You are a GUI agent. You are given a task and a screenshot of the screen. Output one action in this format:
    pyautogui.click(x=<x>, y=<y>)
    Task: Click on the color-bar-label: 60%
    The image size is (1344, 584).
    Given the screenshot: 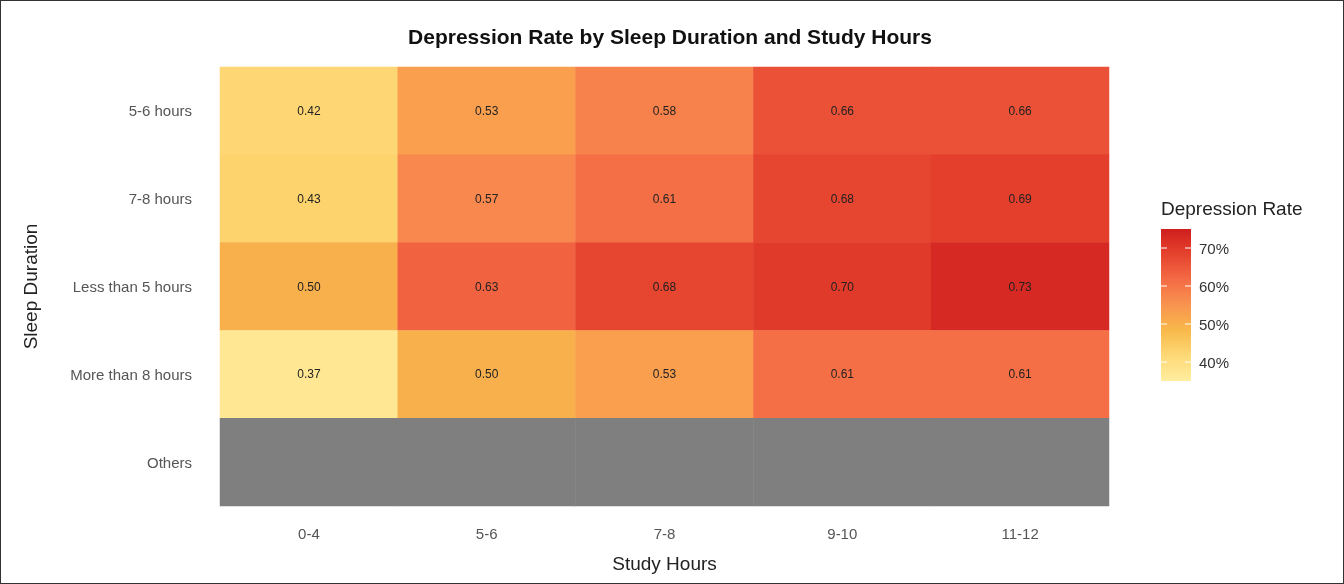 What is the action you would take?
    pyautogui.click(x=1214, y=286)
    